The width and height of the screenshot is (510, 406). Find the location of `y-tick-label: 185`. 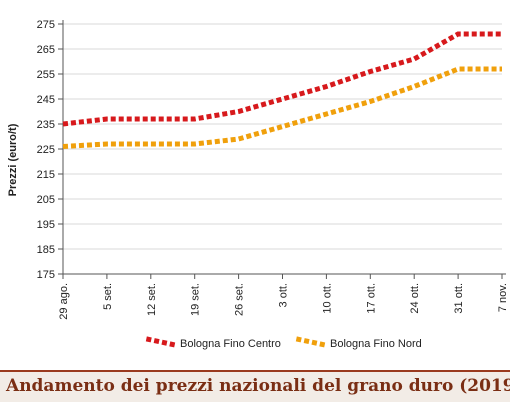

y-tick-label: 185 is located at coordinates (46, 250).